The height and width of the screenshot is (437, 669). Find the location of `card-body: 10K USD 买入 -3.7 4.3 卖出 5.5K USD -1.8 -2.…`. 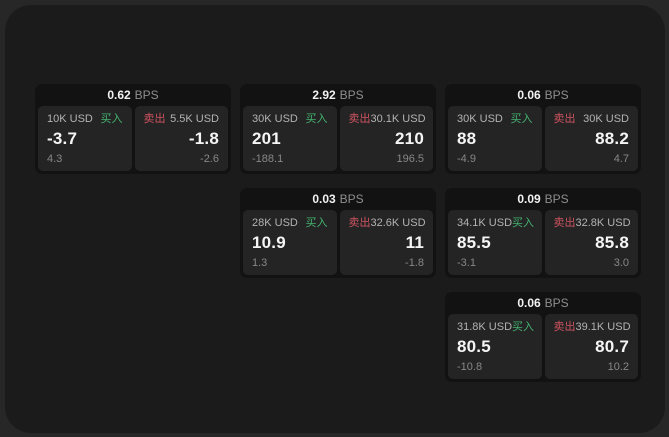

card-body: 10K USD 买入 -3.7 4.3 卖出 5.5K USD -1.8 -2.… is located at coordinates (133, 140).